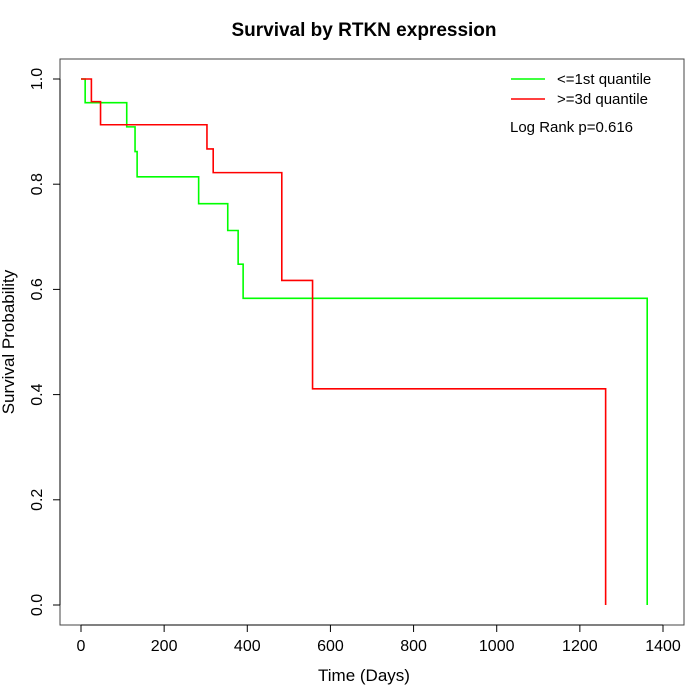 The image size is (700, 700). What do you see at coordinates (81, 646) in the screenshot?
I see `x-tick-label: 0` at bounding box center [81, 646].